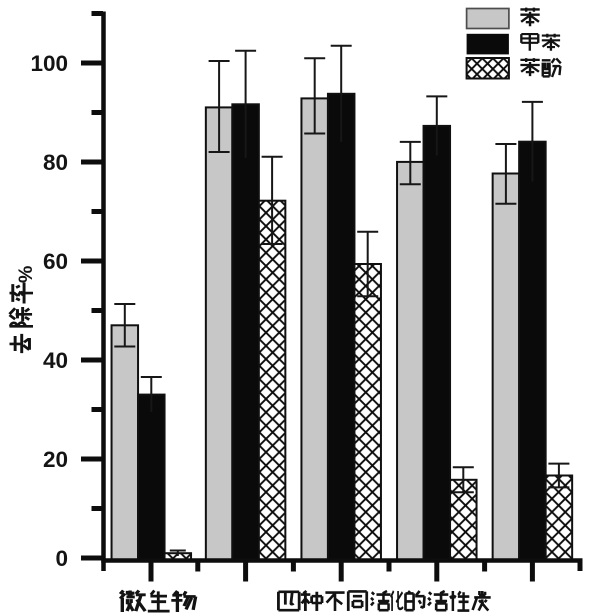 Image resolution: width=600 pixels, height=615 pixels. Describe the element at coordinates (61, 558) in the screenshot. I see `svg-text: 0` at that location.